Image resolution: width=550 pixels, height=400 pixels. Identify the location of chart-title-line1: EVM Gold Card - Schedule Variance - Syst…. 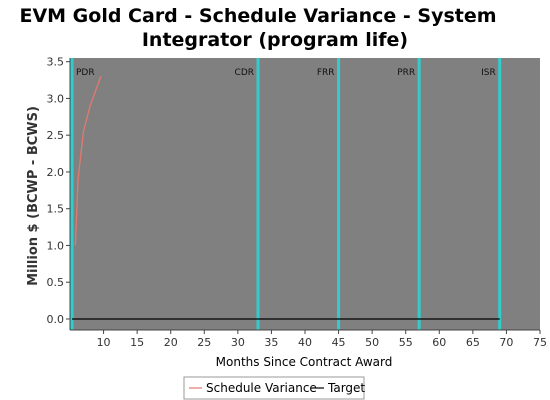
(257, 16).